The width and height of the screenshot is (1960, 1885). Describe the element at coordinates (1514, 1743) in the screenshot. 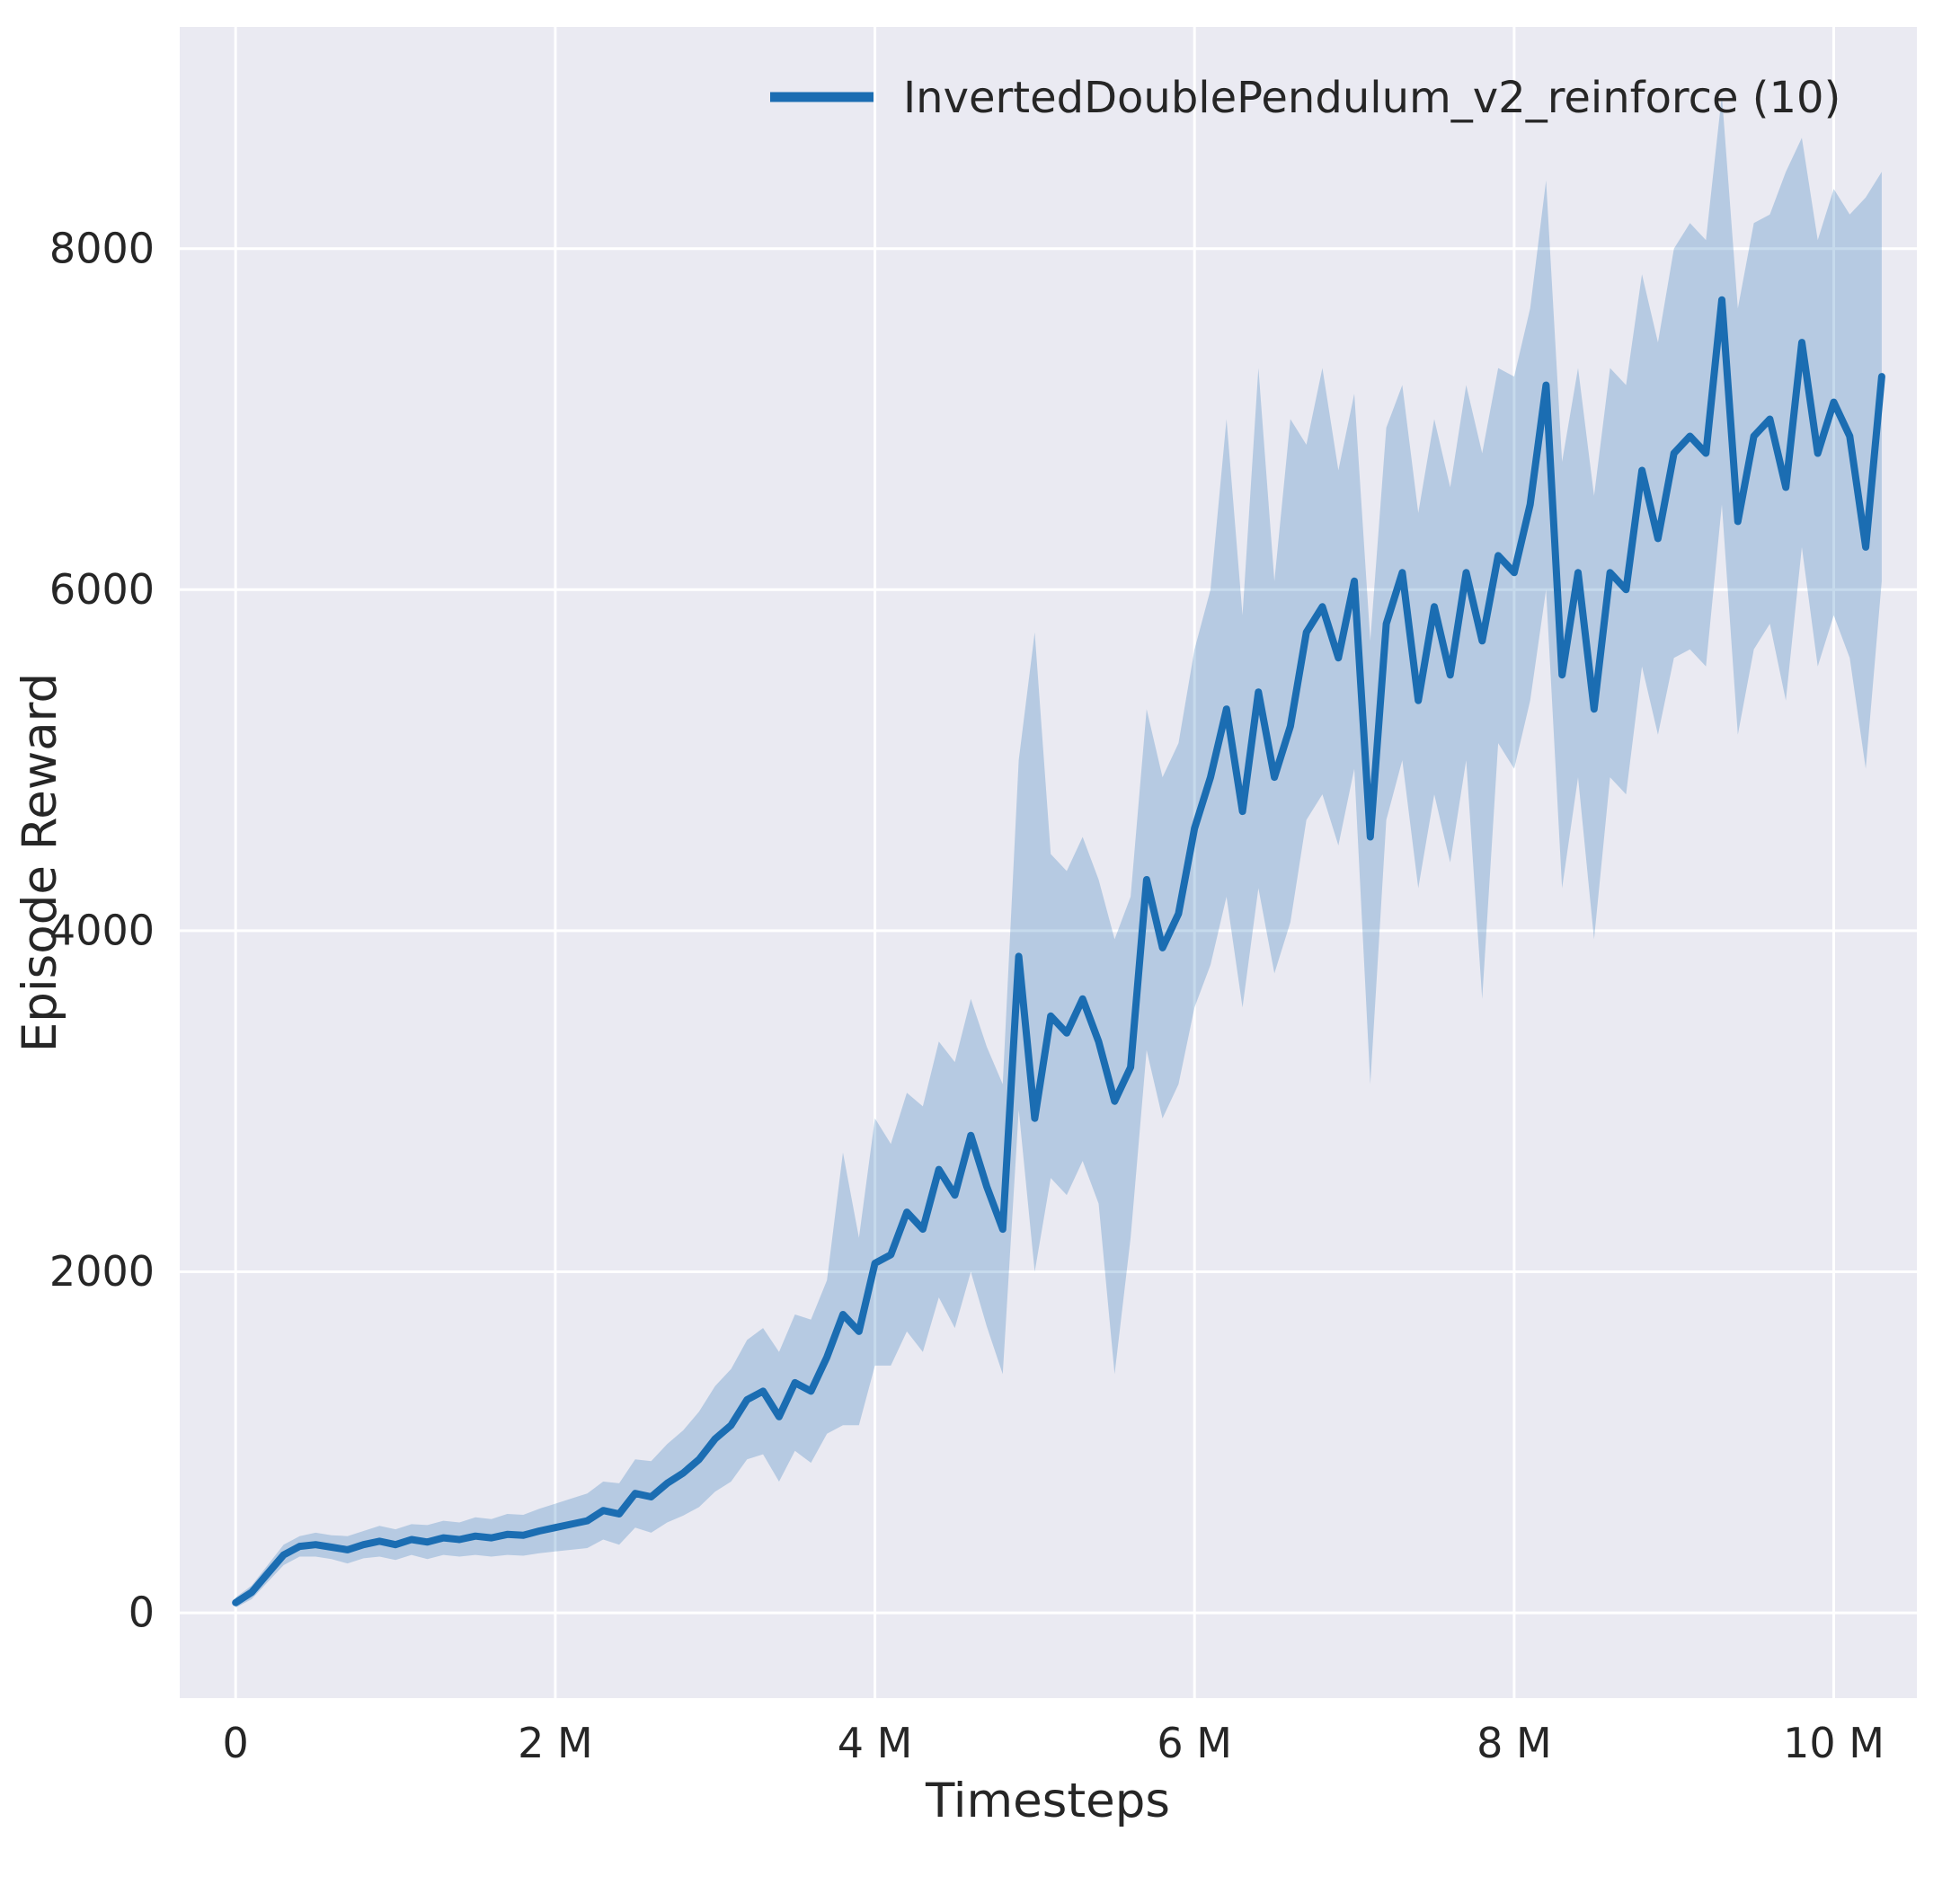

I see `x-tick-label: 8 M` at that location.